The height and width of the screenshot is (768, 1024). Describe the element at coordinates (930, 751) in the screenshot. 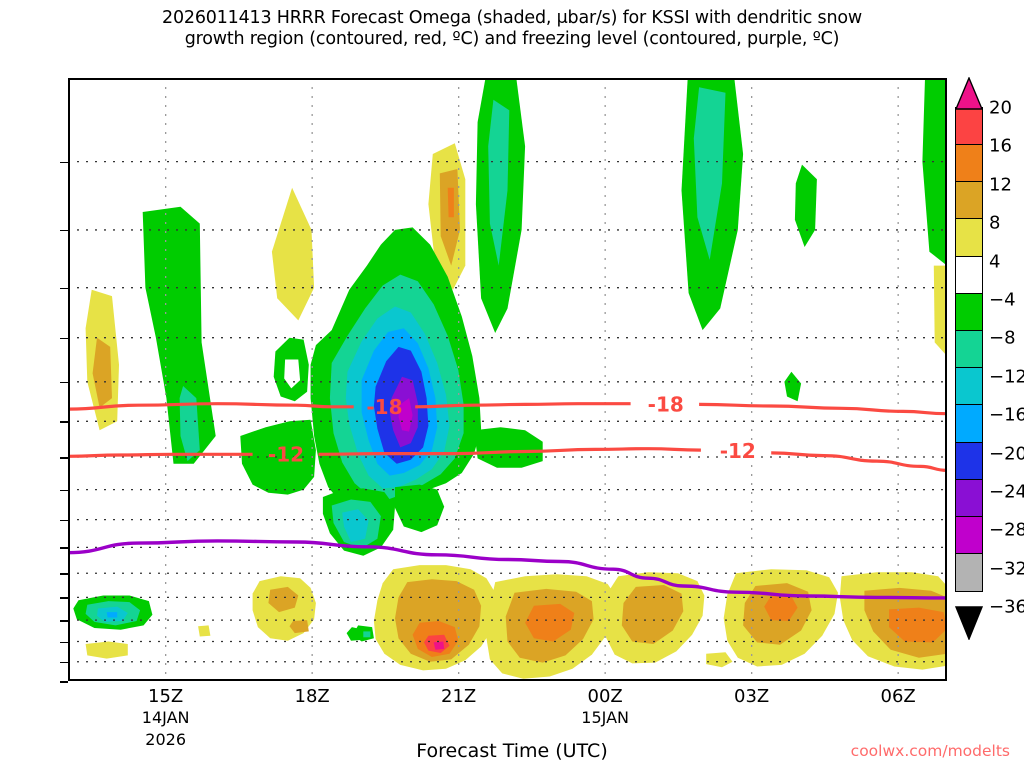

I see `watermark: coolwx.com/modelts` at that location.